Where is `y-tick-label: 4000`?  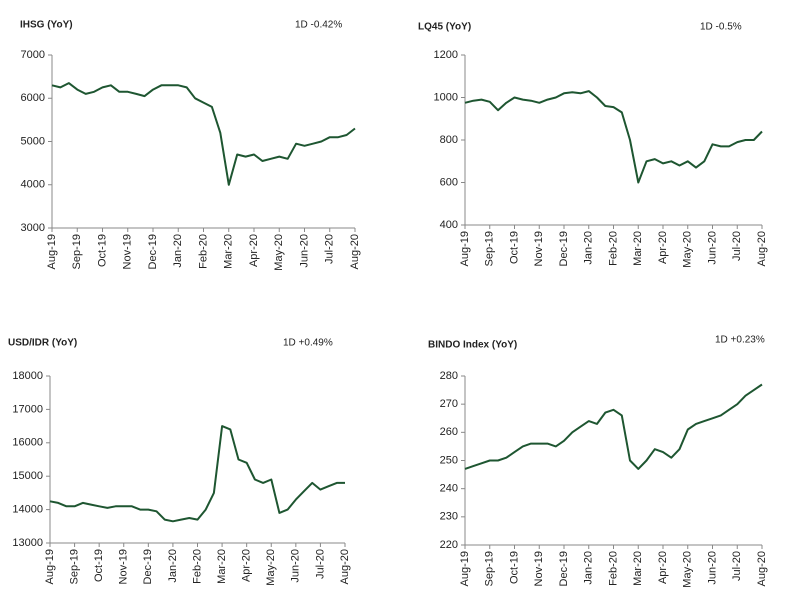 y-tick-label: 4000 is located at coordinates (33, 185).